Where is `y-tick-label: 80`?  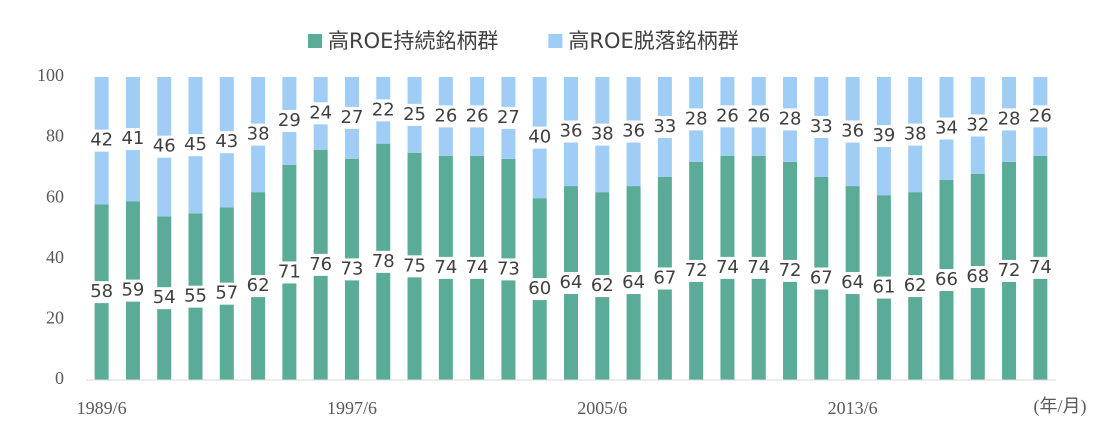
y-tick-label: 80 is located at coordinates (55, 136).